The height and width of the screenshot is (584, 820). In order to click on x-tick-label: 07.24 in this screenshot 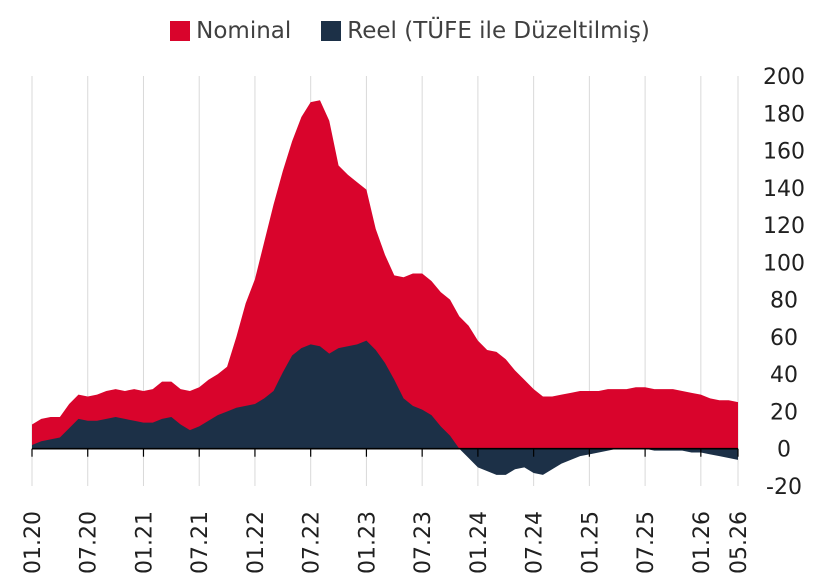, I will do `click(535, 542)`.